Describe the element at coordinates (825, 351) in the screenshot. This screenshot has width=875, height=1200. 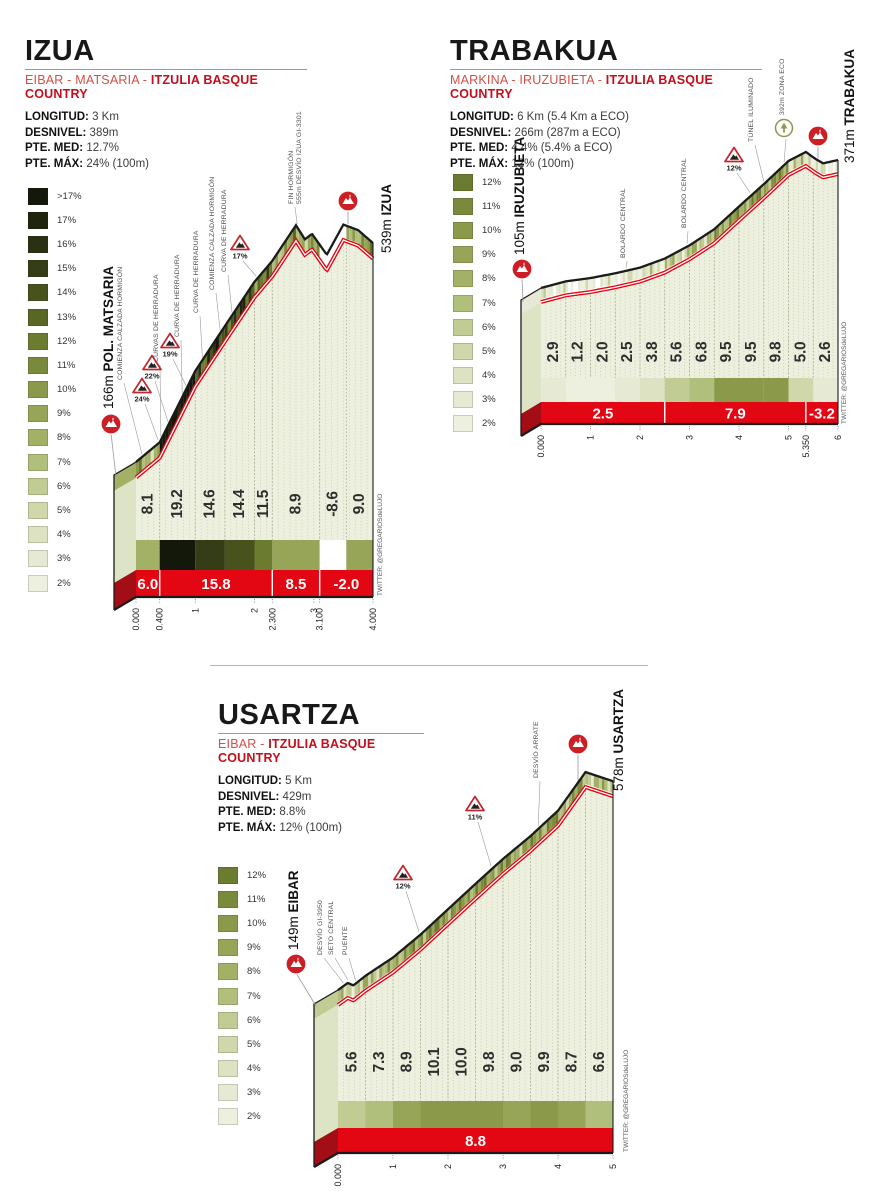
I see `segment-gradient-value: 2.6` at that location.